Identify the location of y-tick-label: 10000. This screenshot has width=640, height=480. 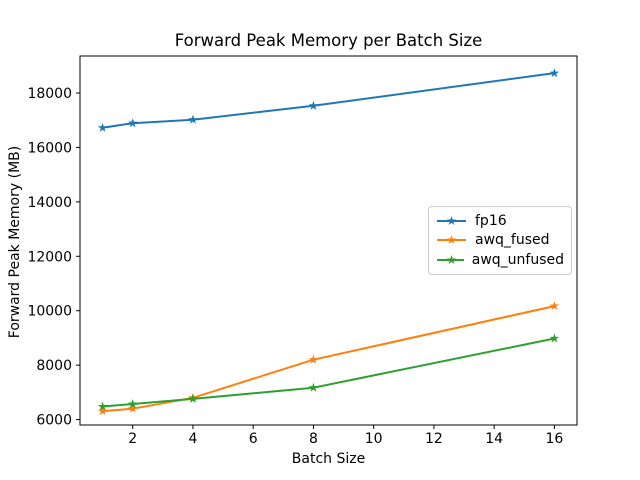
(49, 312).